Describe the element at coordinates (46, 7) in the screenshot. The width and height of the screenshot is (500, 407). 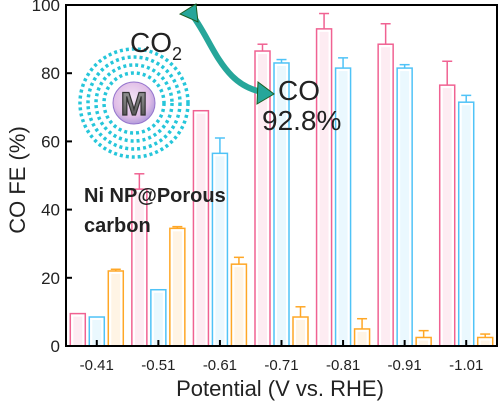
I see `y-tick-label: 100` at that location.